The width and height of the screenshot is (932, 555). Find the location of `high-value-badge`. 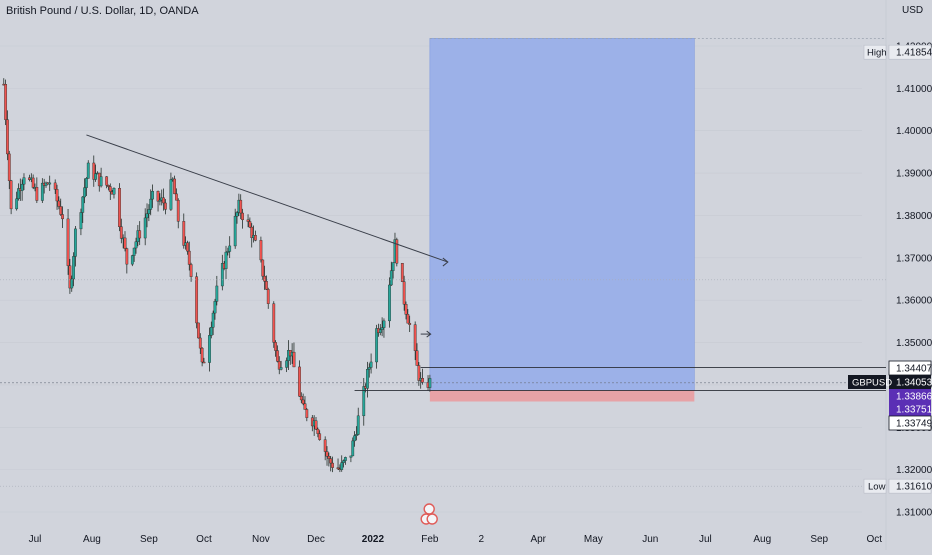

high-value-badge is located at coordinates (910, 52).